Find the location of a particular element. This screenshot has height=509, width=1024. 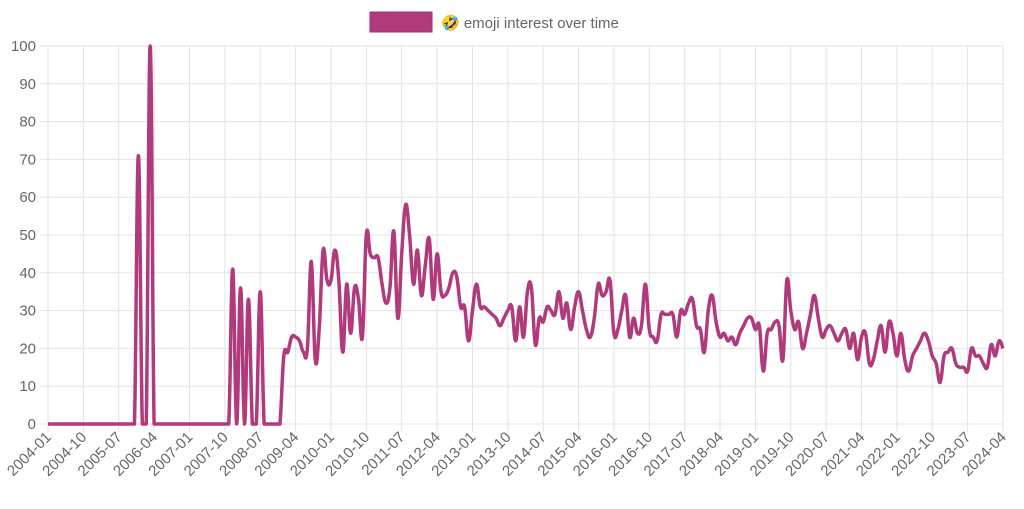

y-axis: 0 10 20 30 40 50 60 70 80 90 100 is located at coordinates (23, 235).